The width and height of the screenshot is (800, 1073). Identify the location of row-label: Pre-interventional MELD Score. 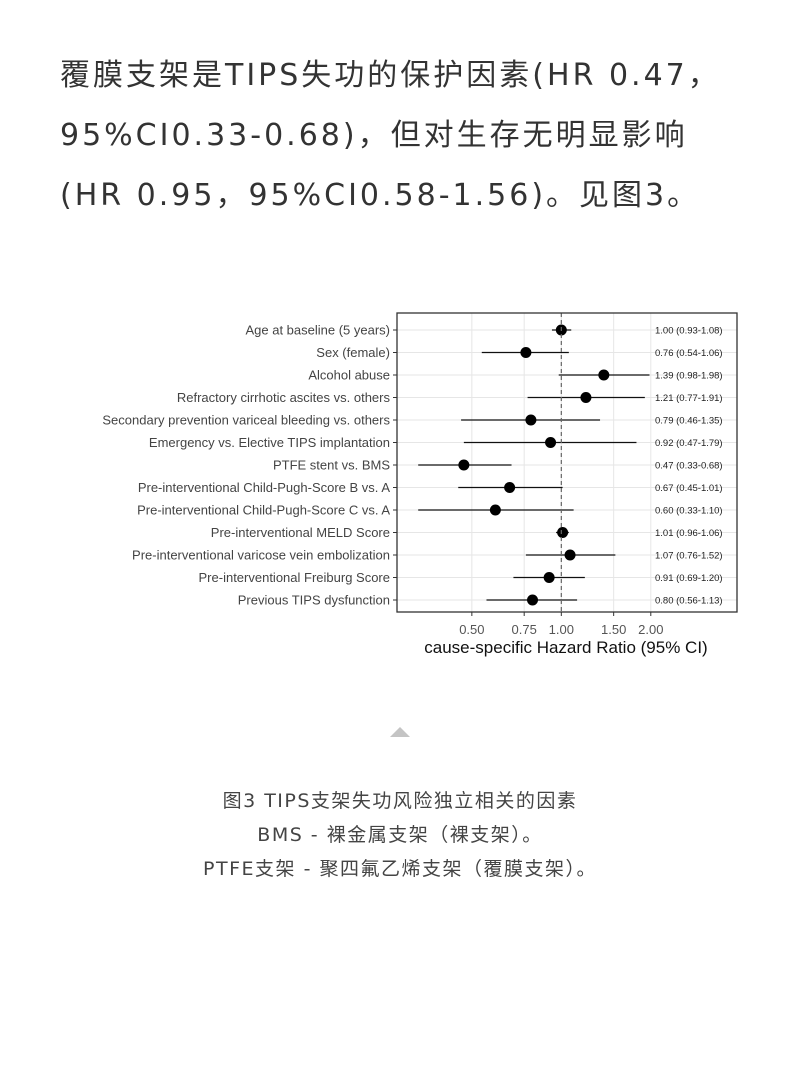
(300, 532).